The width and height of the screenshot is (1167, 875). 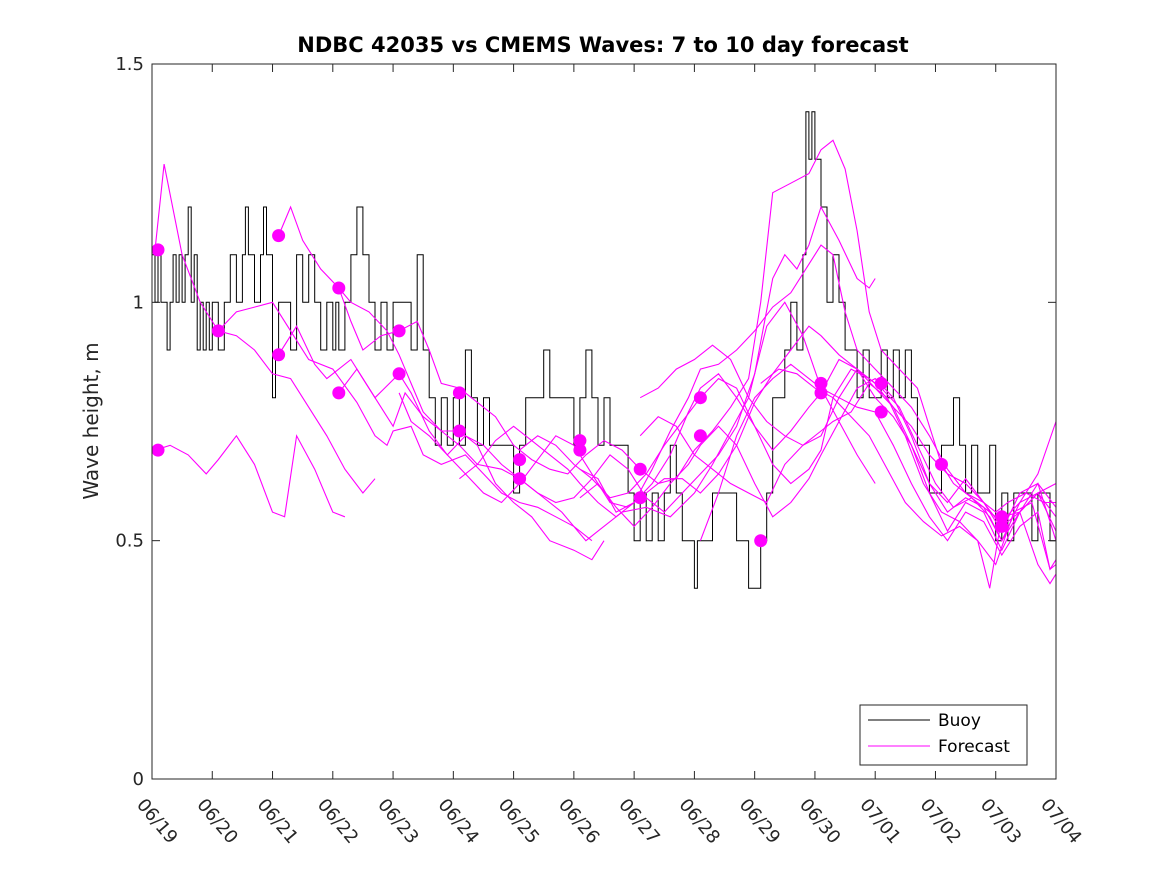 I want to click on legend-box, so click(x=943, y=735).